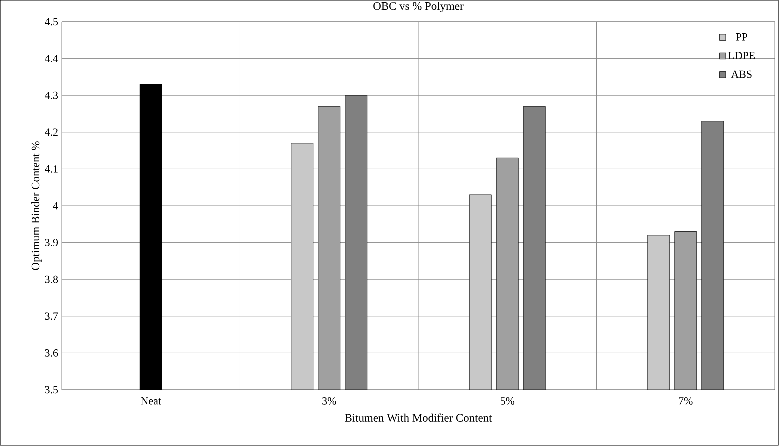  What do you see at coordinates (686, 401) in the screenshot?
I see `x-tick-label: 7%` at bounding box center [686, 401].